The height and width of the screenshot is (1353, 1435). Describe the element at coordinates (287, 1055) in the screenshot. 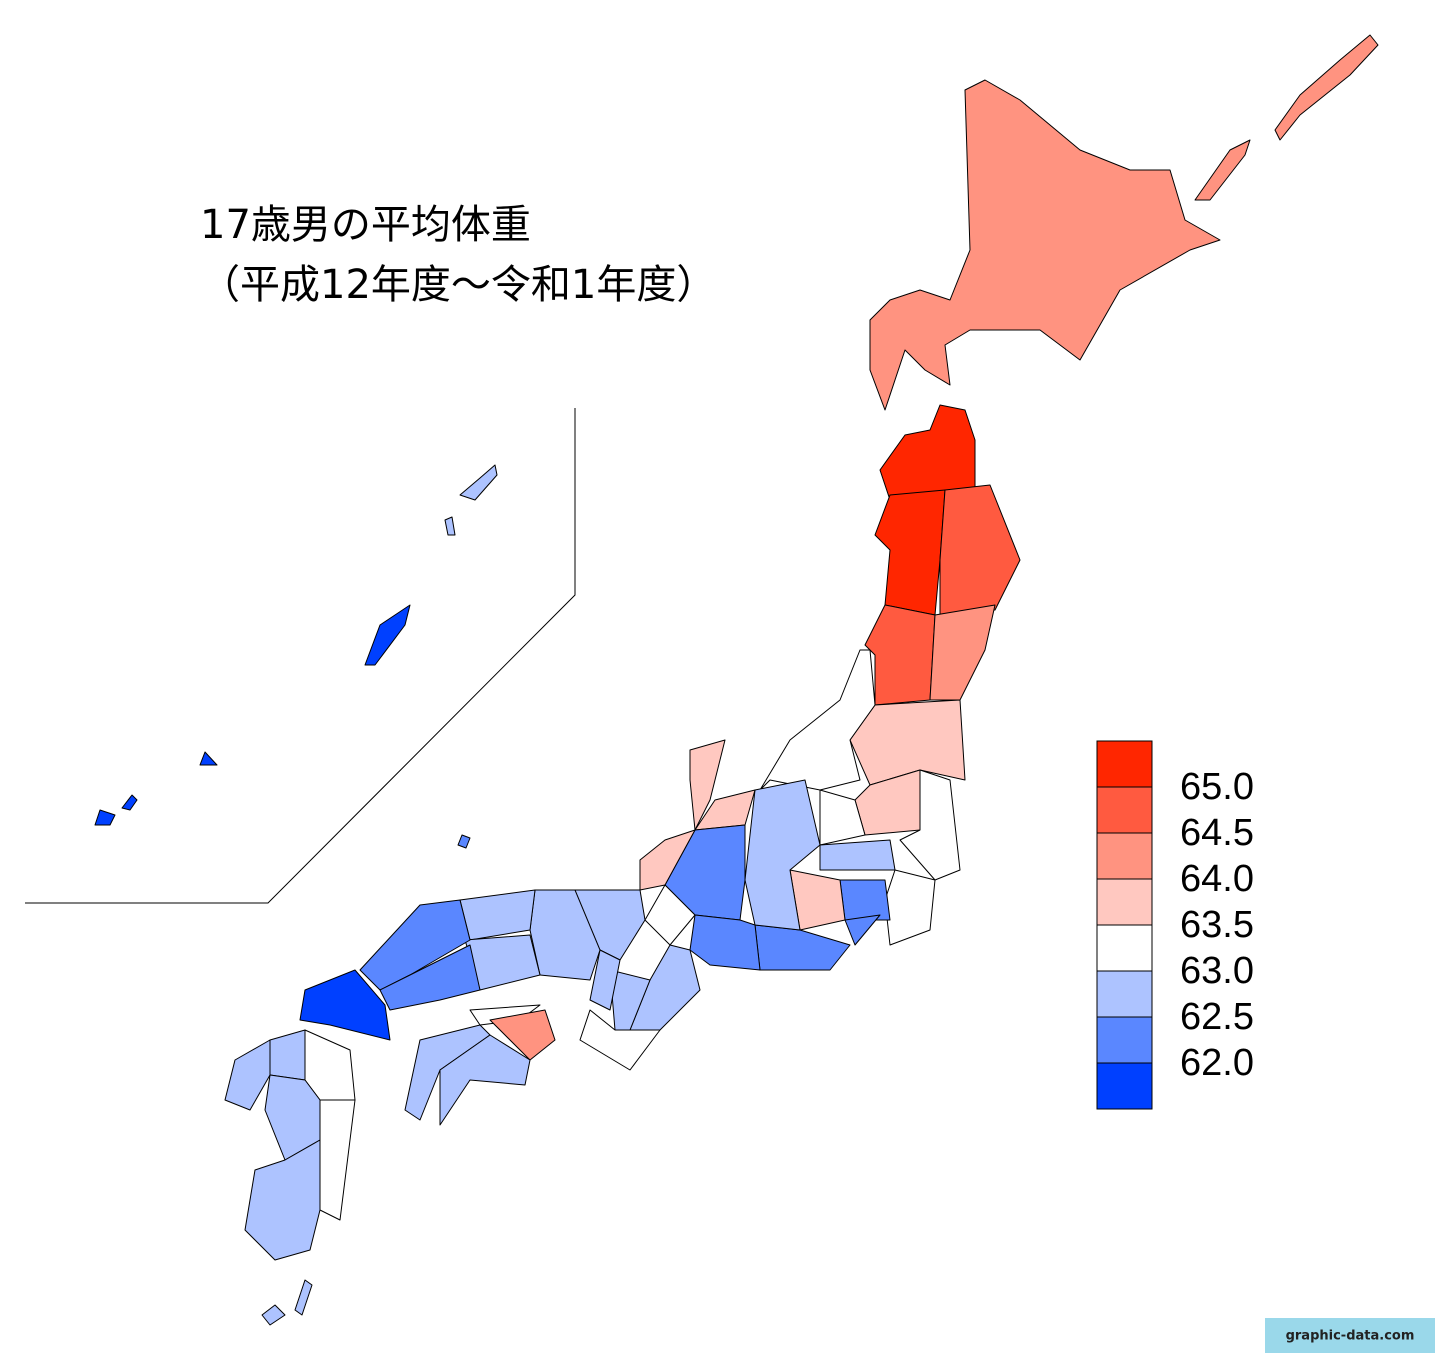

I see `fukuoka` at that location.